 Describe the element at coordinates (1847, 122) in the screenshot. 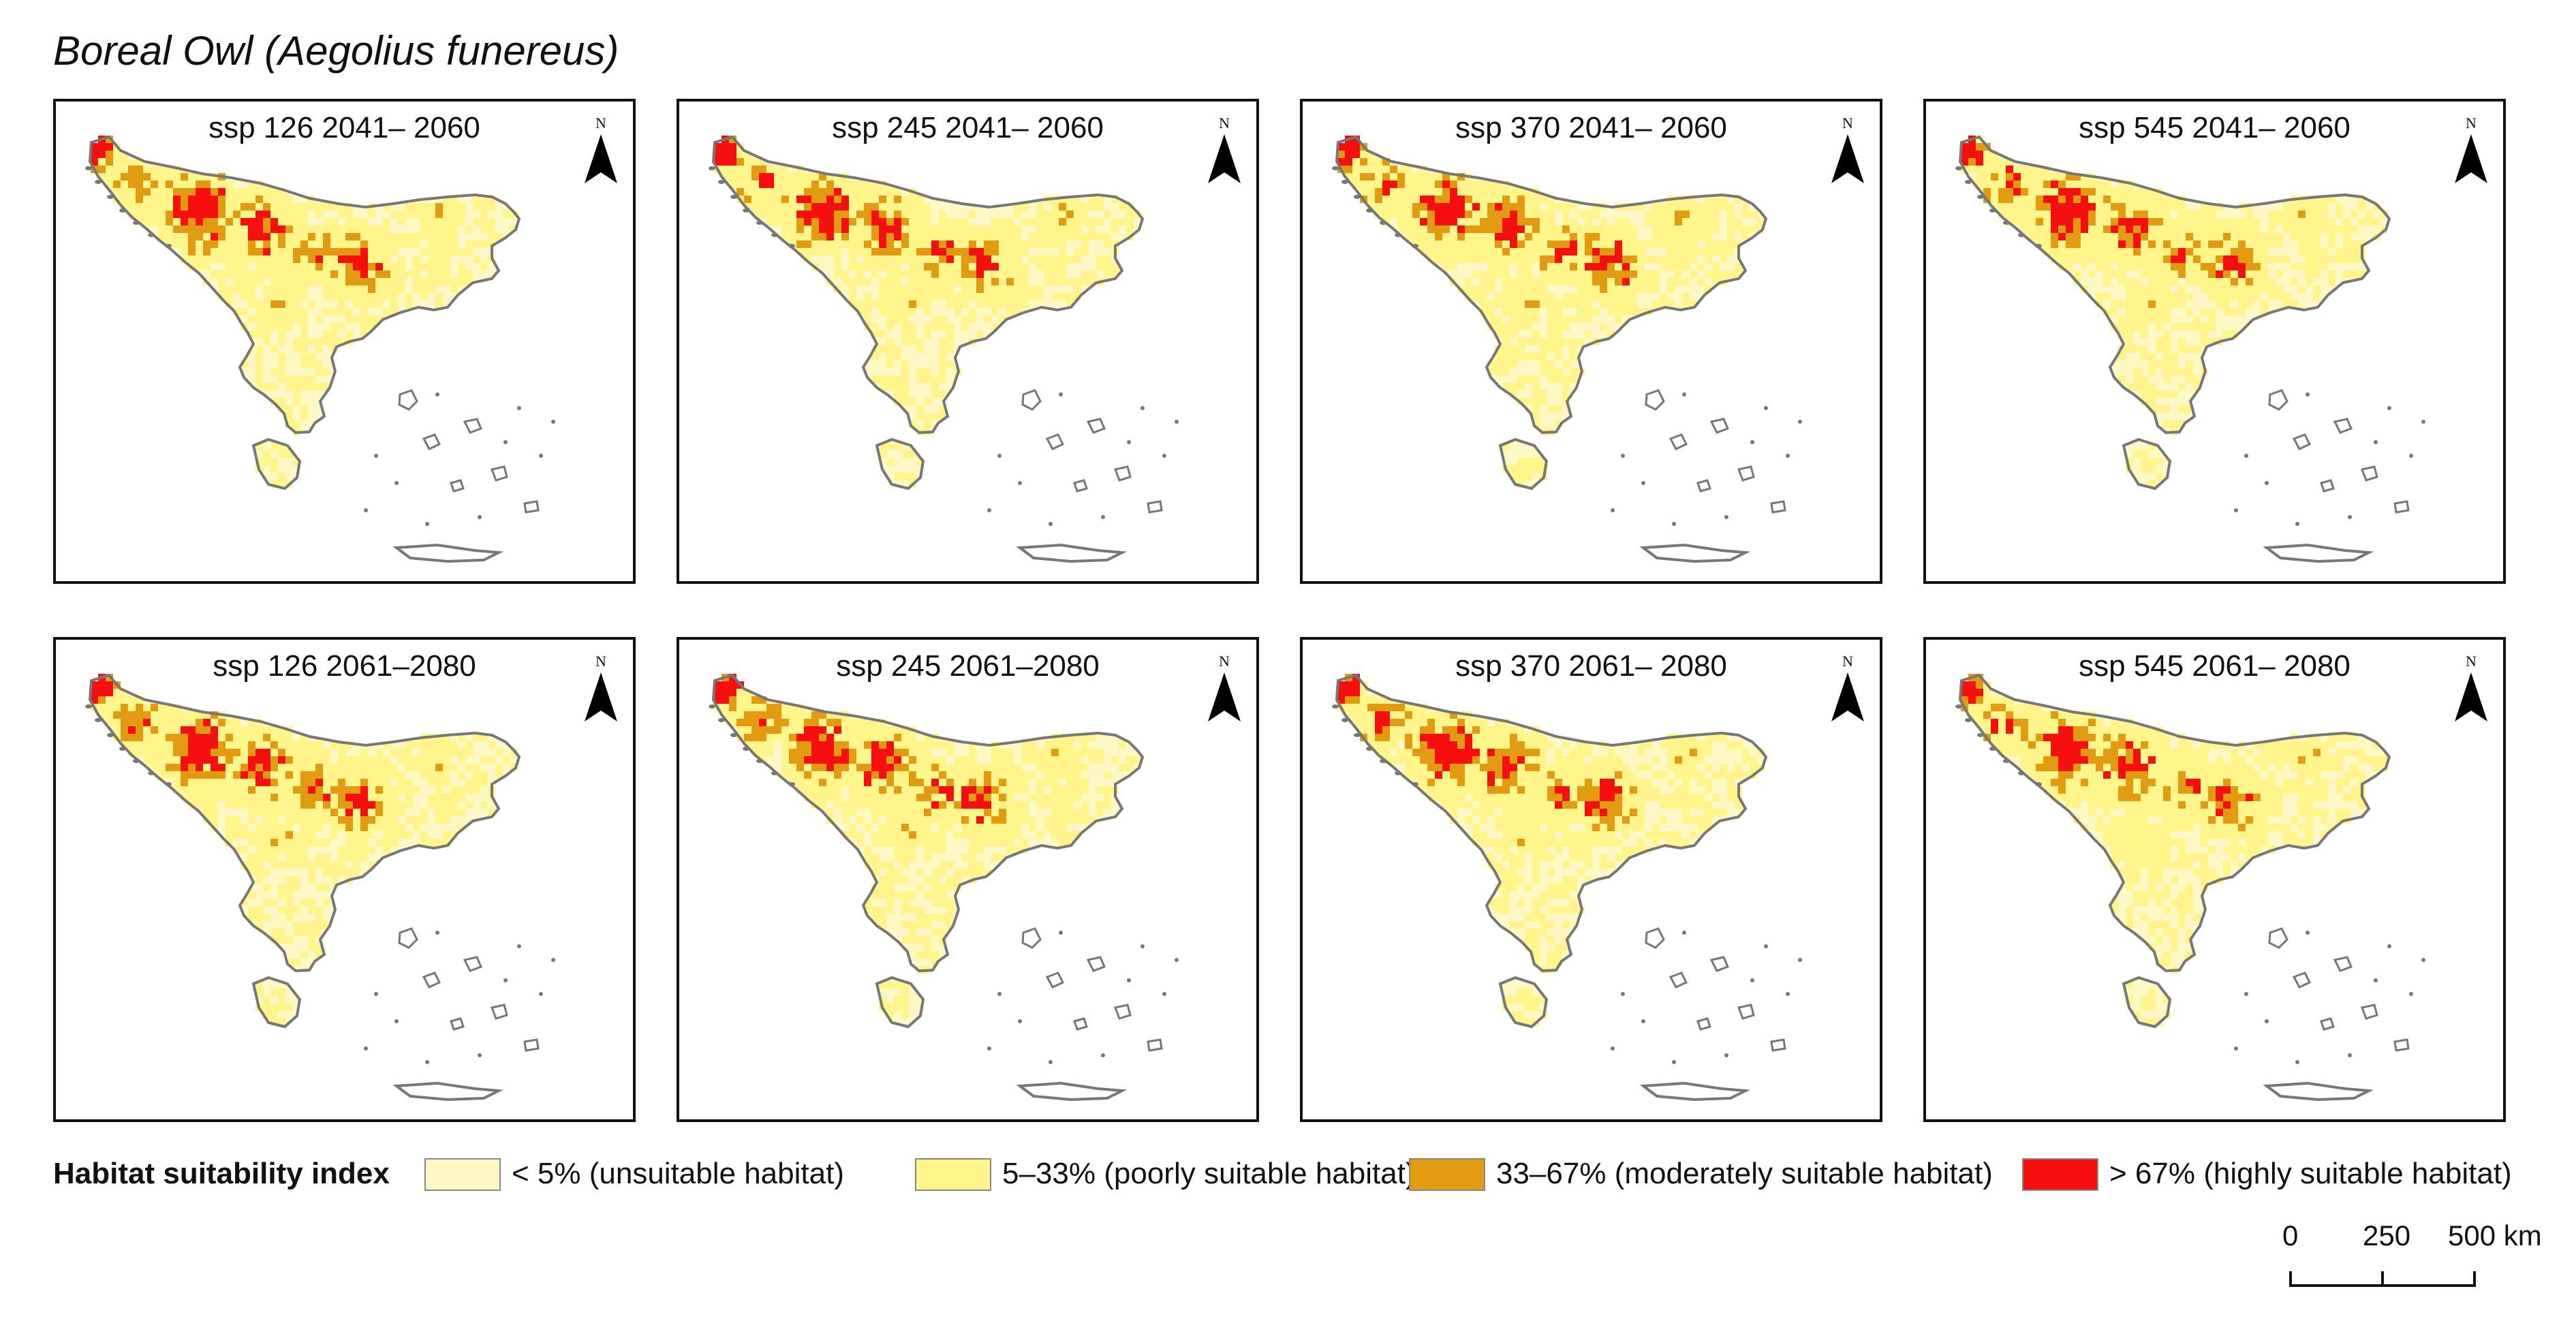

I see `north-label: N` at that location.